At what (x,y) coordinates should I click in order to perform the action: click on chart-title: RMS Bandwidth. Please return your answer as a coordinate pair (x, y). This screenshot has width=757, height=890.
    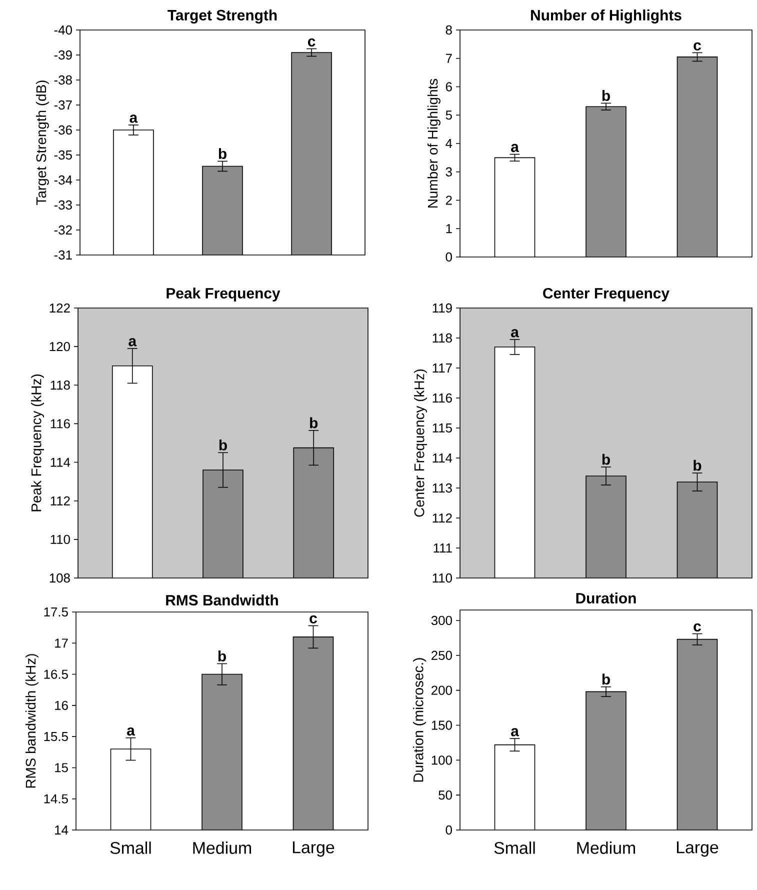
    Looking at the image, I should click on (222, 600).